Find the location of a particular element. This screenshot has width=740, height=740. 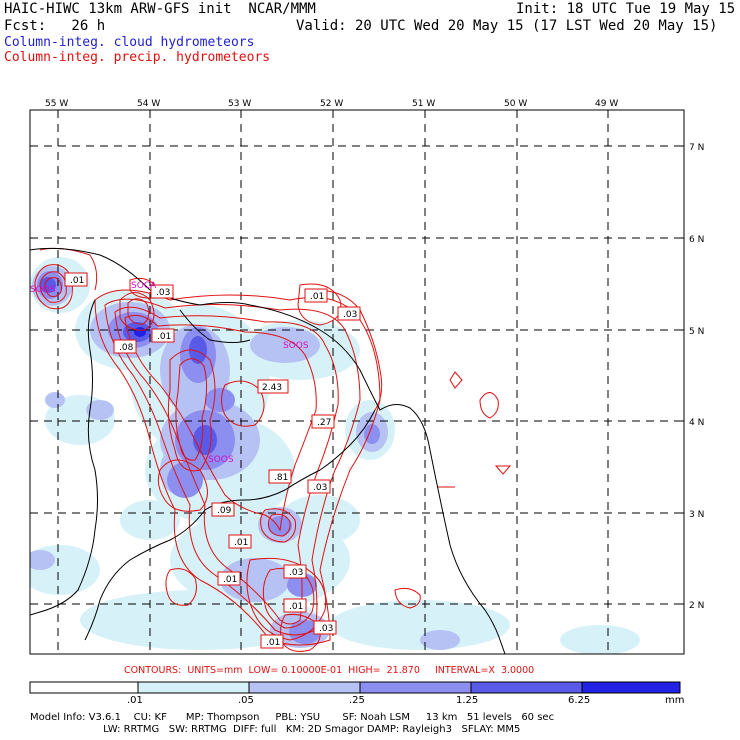

contour-label: .09 is located at coordinates (223, 509).